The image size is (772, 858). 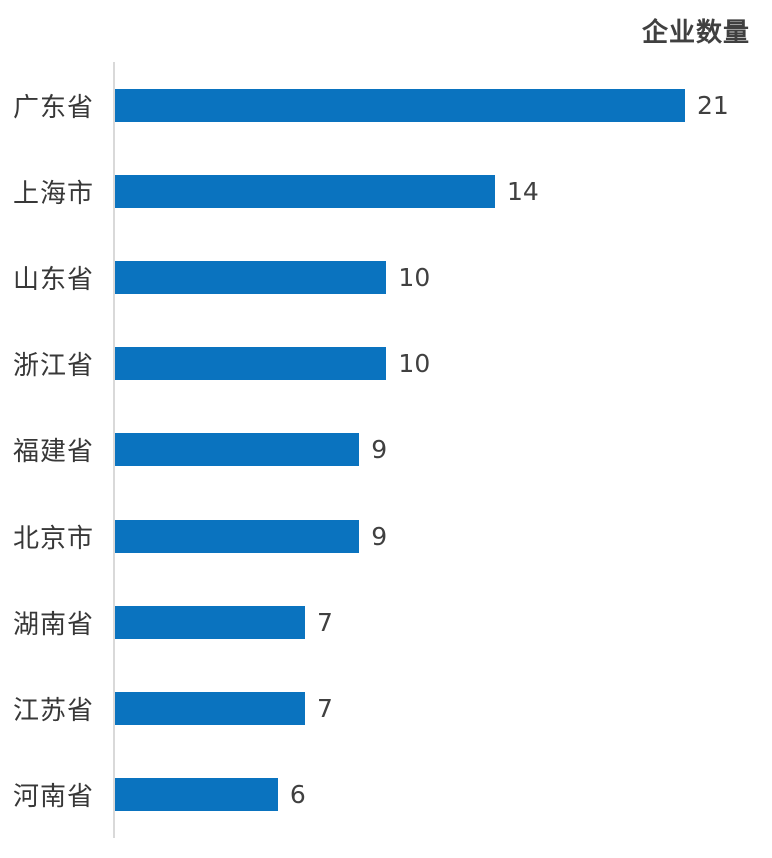 I want to click on chart-title: 企业数量, so click(x=695, y=33).